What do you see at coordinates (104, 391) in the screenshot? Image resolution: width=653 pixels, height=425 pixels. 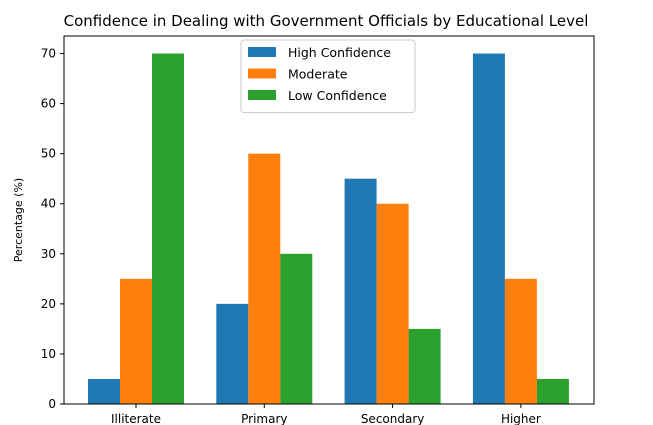 I see `bar-high-confidence-illiterate` at bounding box center [104, 391].